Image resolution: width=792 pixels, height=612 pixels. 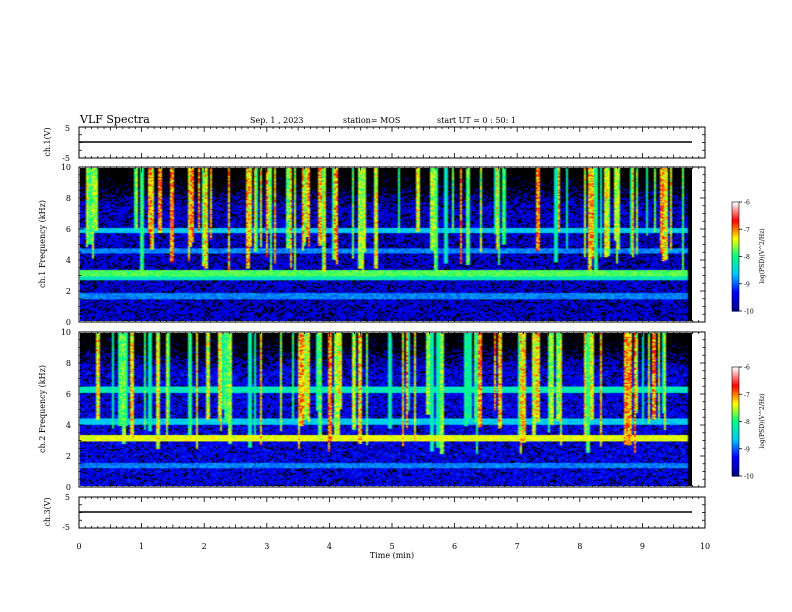 What do you see at coordinates (114, 119) in the screenshot?
I see `figure-title: VLF Spectra` at bounding box center [114, 119].